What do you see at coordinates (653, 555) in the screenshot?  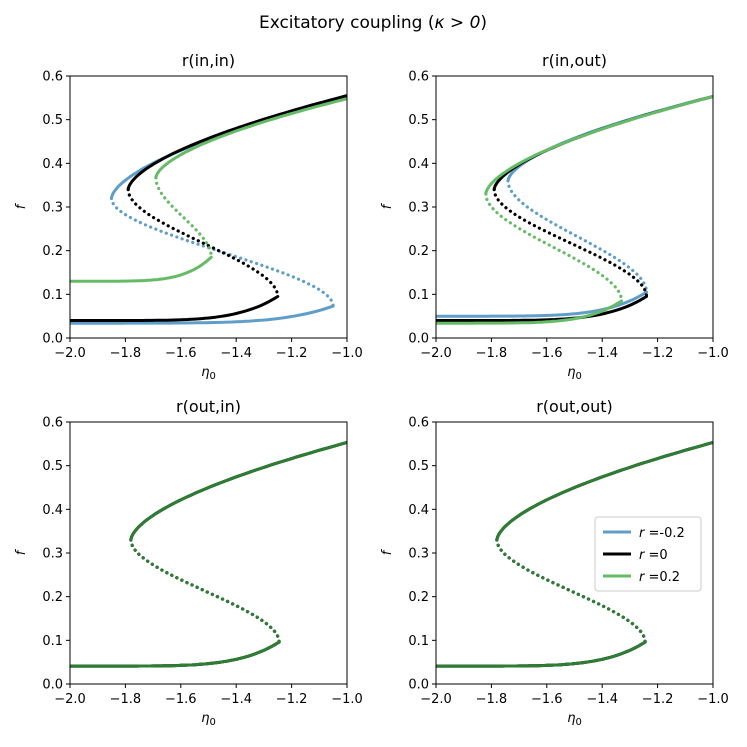 I see `legend-label: r =0` at bounding box center [653, 555].